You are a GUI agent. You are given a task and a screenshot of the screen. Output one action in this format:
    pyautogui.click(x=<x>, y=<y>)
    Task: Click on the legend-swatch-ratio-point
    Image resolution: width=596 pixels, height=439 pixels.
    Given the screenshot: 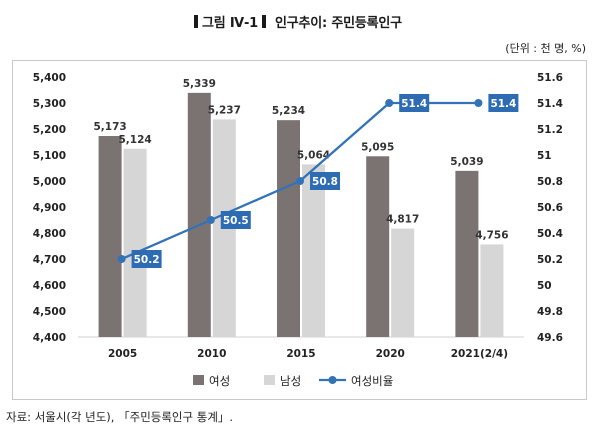 What is the action you would take?
    pyautogui.click(x=332, y=380)
    